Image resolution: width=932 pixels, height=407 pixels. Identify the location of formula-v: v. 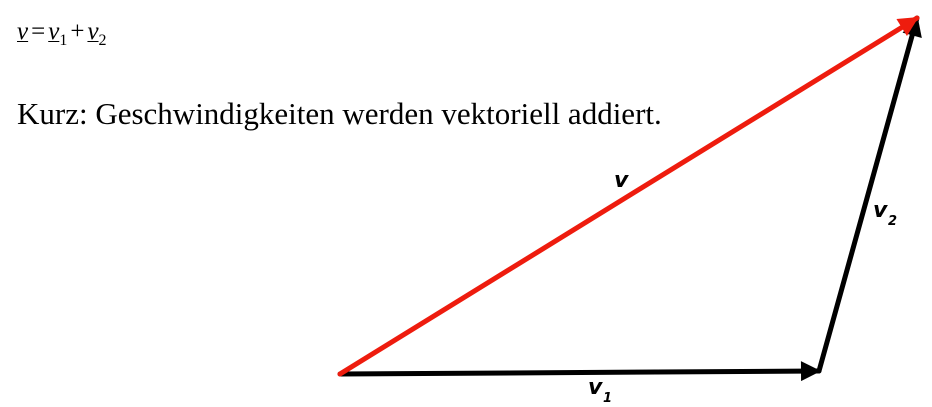
(23, 31).